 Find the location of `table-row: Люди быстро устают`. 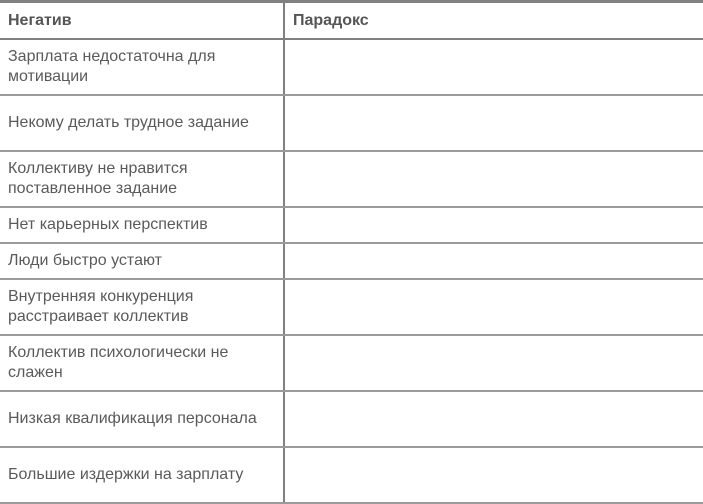

table-row: Люди быстро устают is located at coordinates (351, 261).